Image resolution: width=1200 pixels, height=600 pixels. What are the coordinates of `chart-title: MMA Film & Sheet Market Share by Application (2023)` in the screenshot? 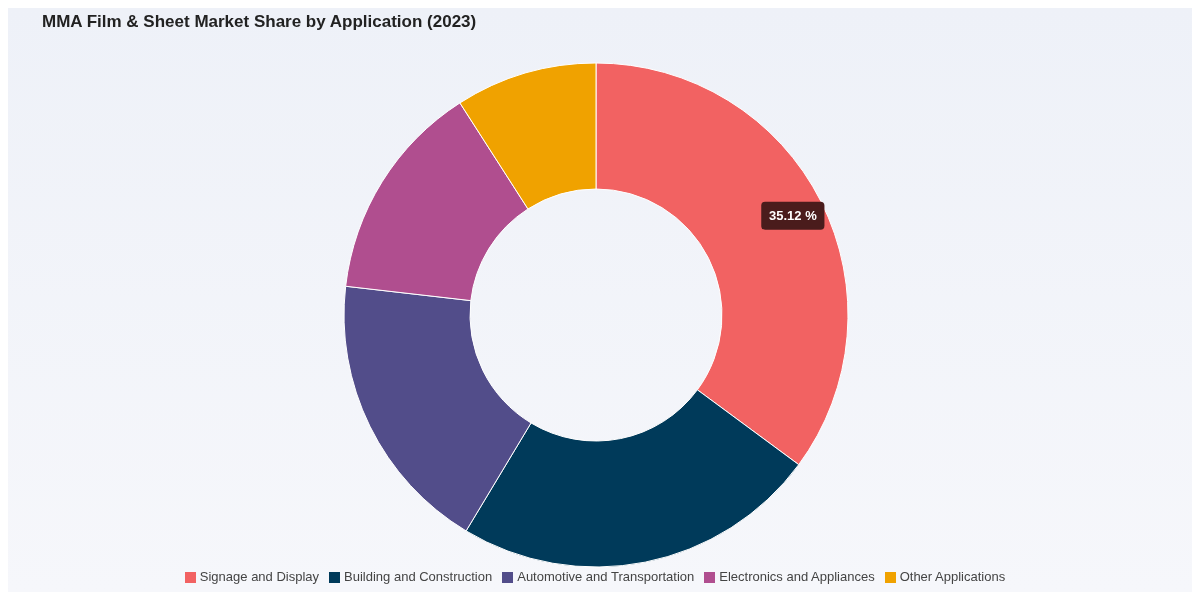 It's located at (259, 22).